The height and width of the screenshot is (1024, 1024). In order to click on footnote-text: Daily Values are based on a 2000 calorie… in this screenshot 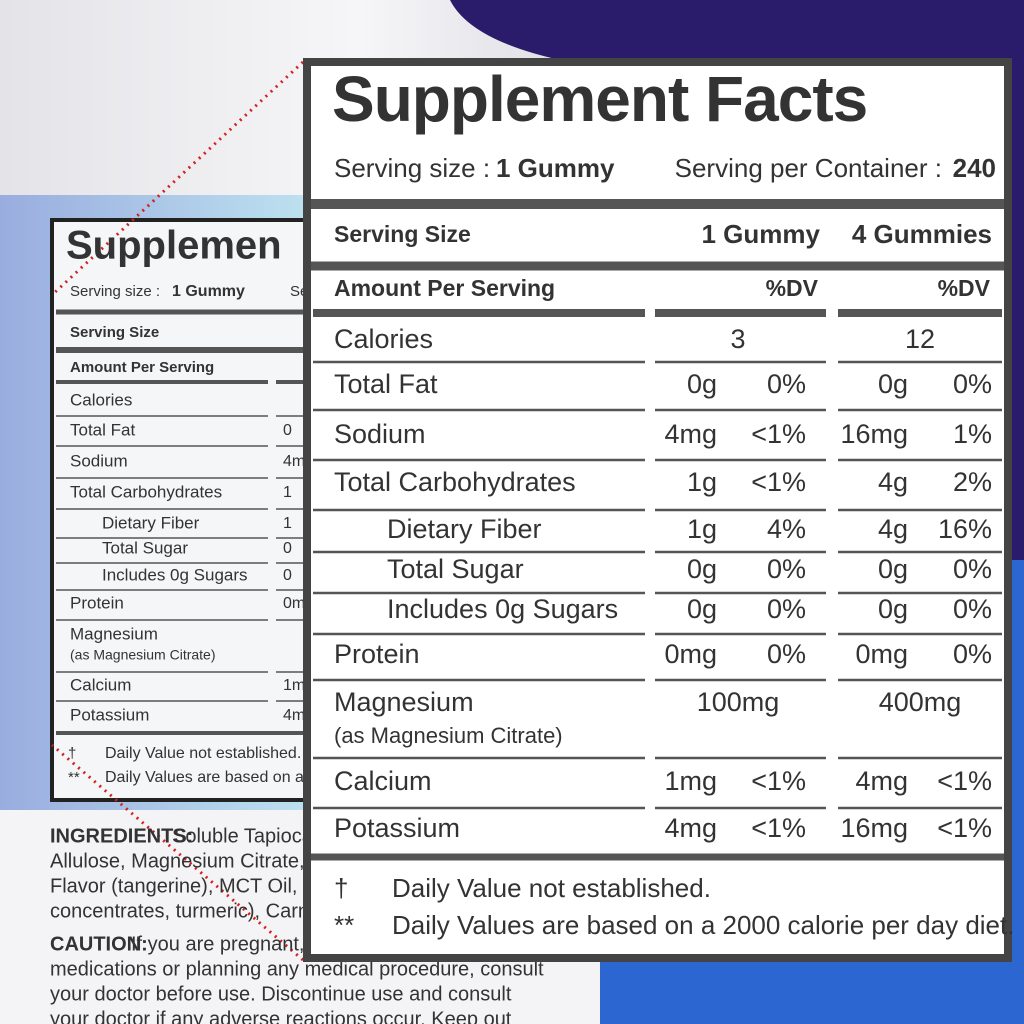, I will do `click(703, 925)`.